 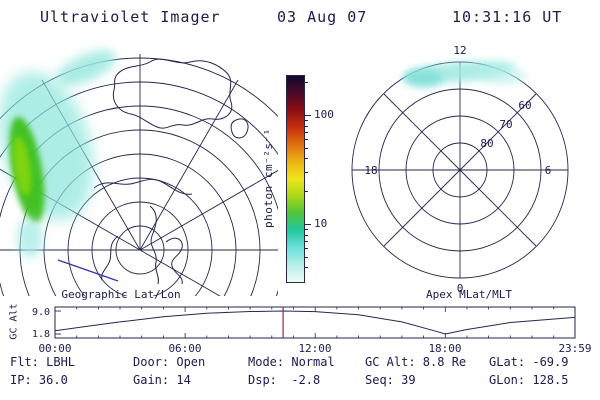 I want to click on ytick-top-label: 9.0, so click(x=41, y=312).